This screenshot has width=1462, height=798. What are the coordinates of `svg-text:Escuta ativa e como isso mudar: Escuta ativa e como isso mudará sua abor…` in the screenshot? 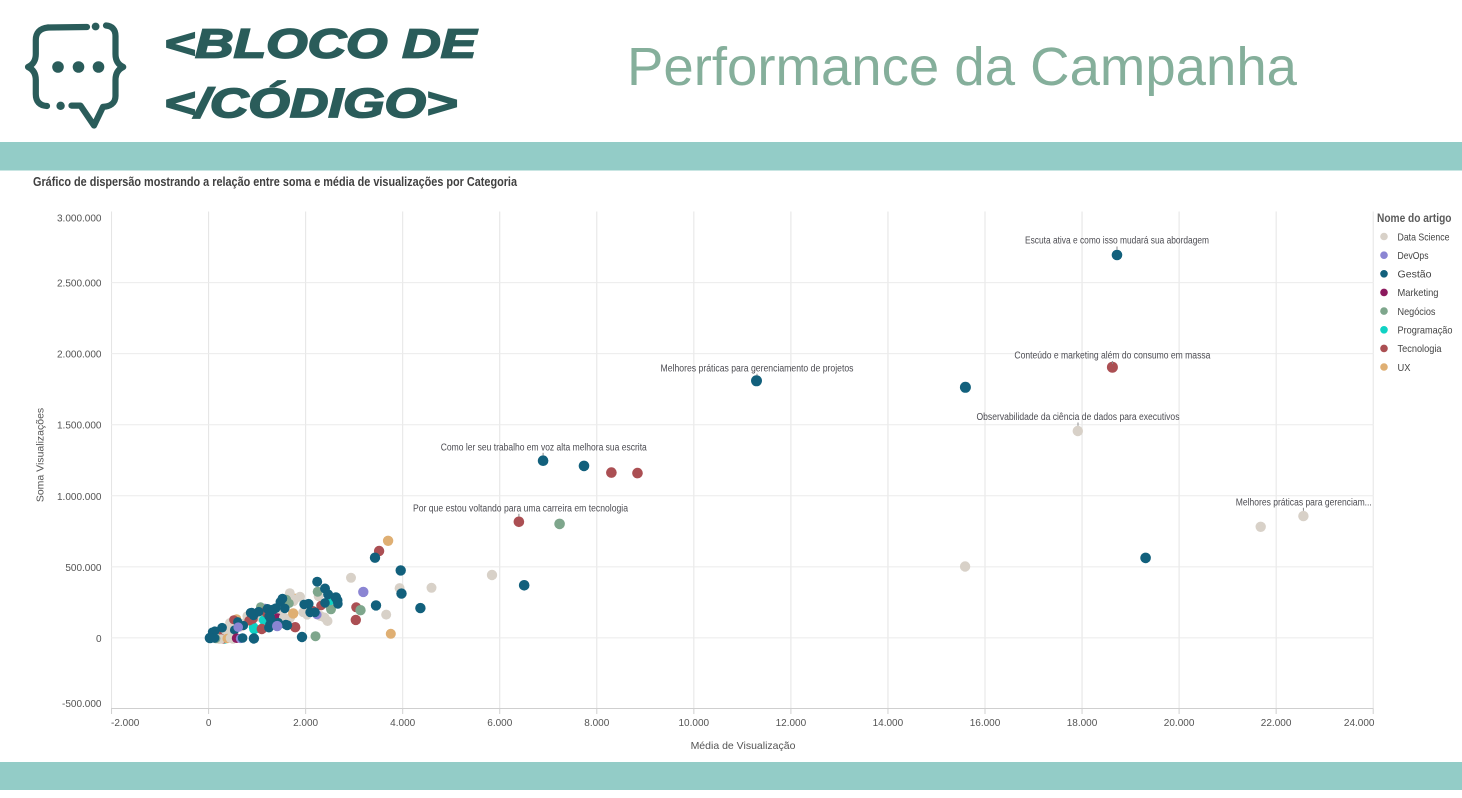 It's located at (1117, 241).